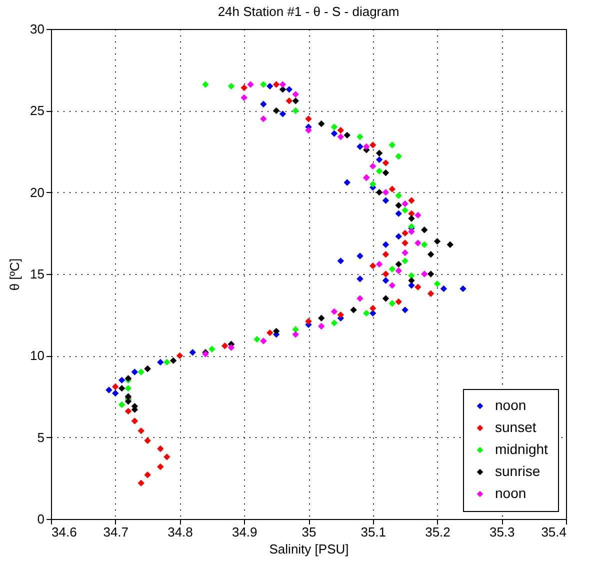 This screenshot has width=606, height=586. I want to click on legend-label: midnight, so click(521, 449).